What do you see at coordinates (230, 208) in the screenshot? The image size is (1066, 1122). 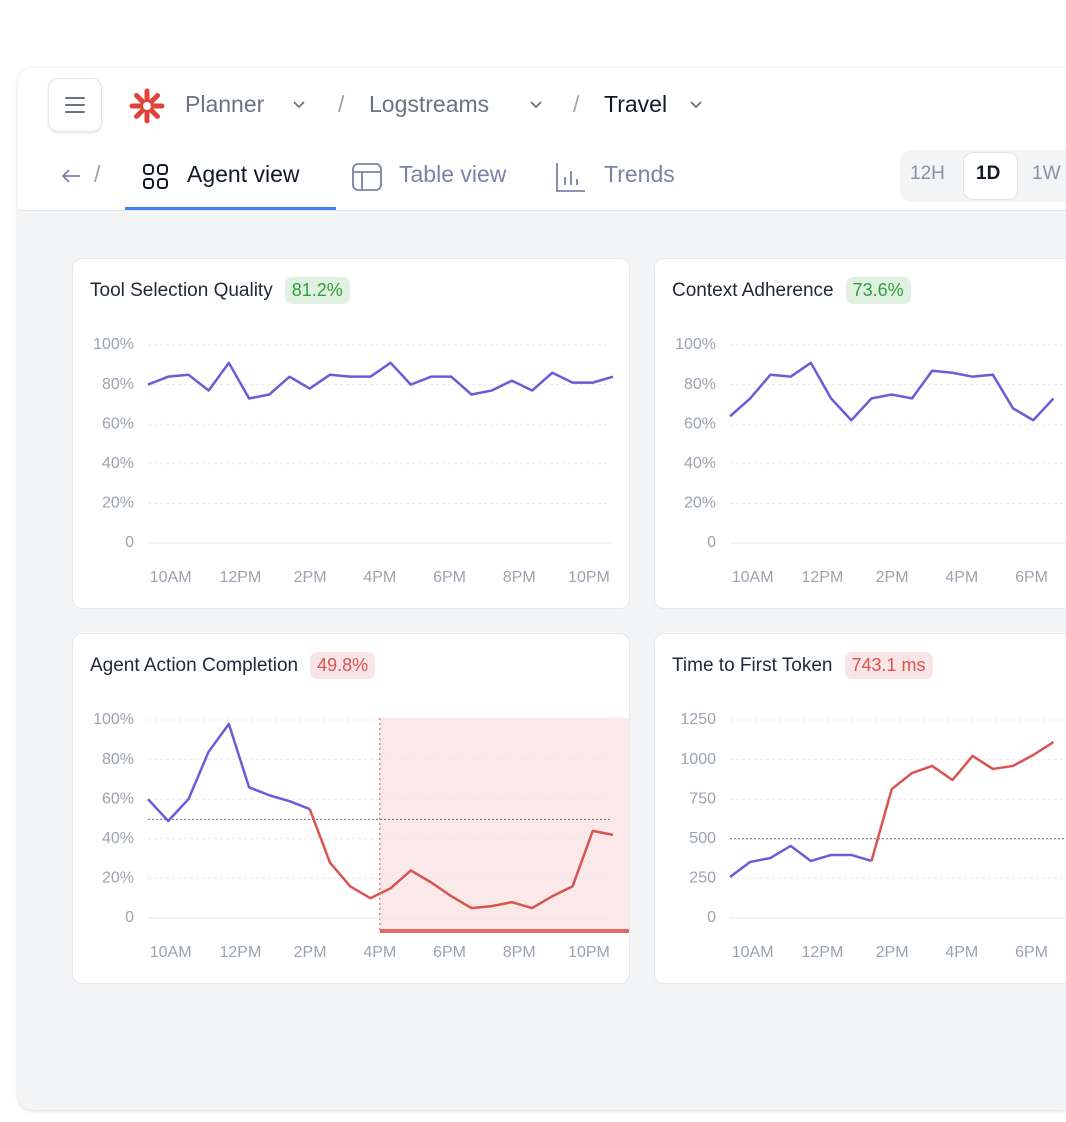 I see `active-tab-indicator` at bounding box center [230, 208].